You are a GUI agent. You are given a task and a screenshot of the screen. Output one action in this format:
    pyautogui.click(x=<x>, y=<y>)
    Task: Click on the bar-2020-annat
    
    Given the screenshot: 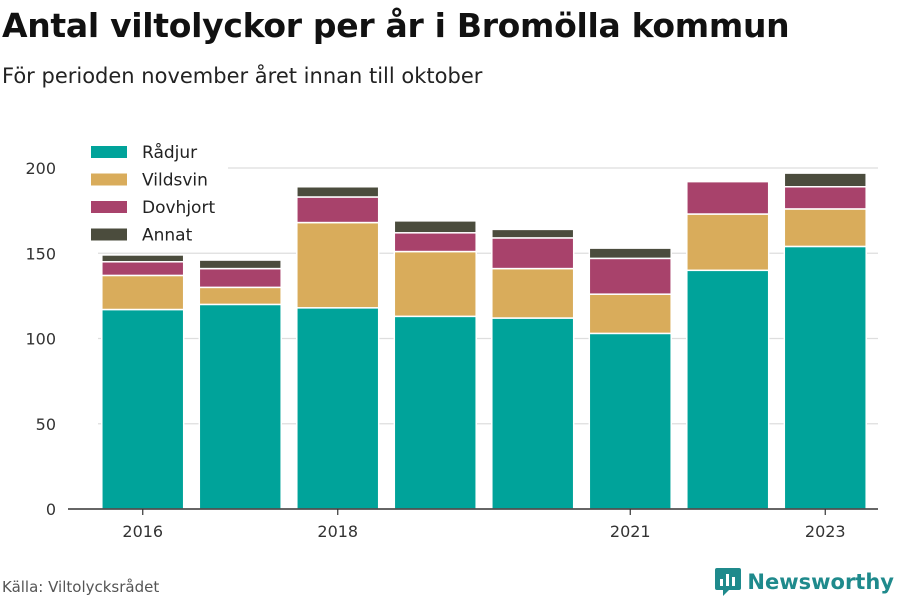 What is the action you would take?
    pyautogui.click(x=533, y=233)
    